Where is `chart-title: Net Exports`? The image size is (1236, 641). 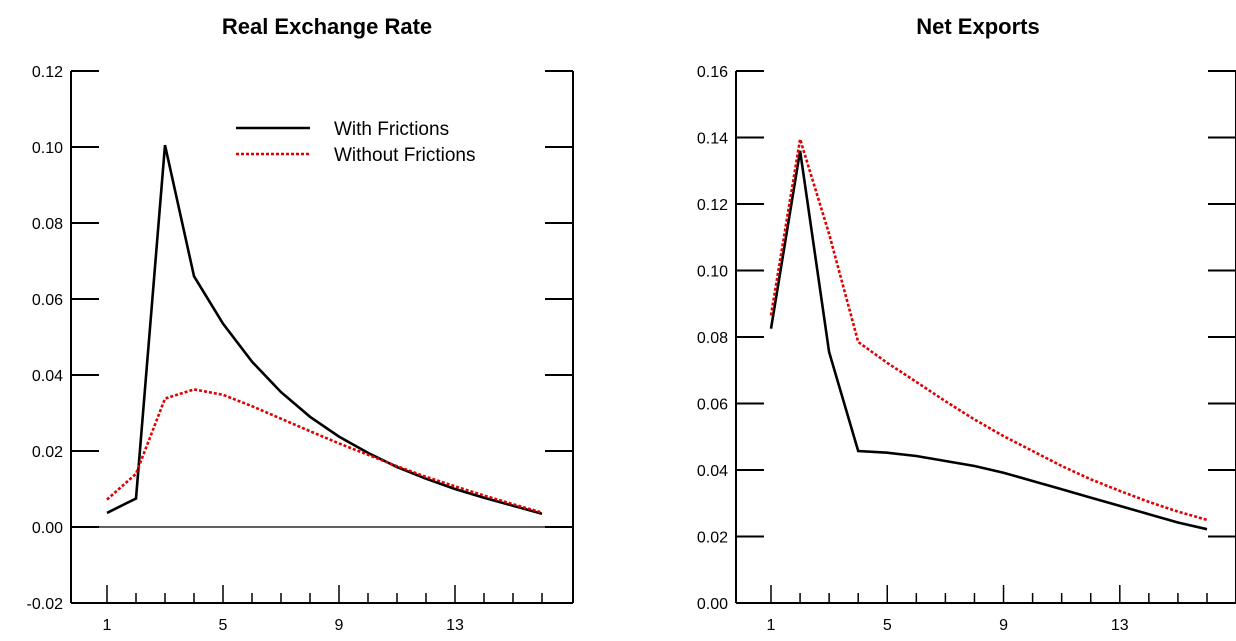
chart-title: Net Exports is located at coordinates (977, 26).